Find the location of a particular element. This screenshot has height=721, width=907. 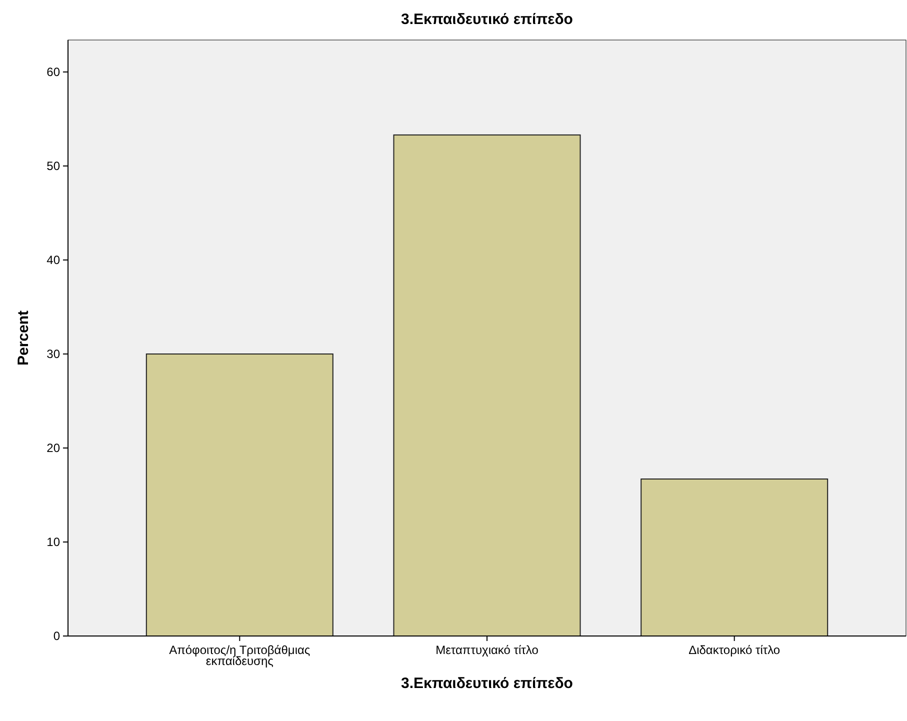

y-tick-label: 30 is located at coordinates (53, 354).